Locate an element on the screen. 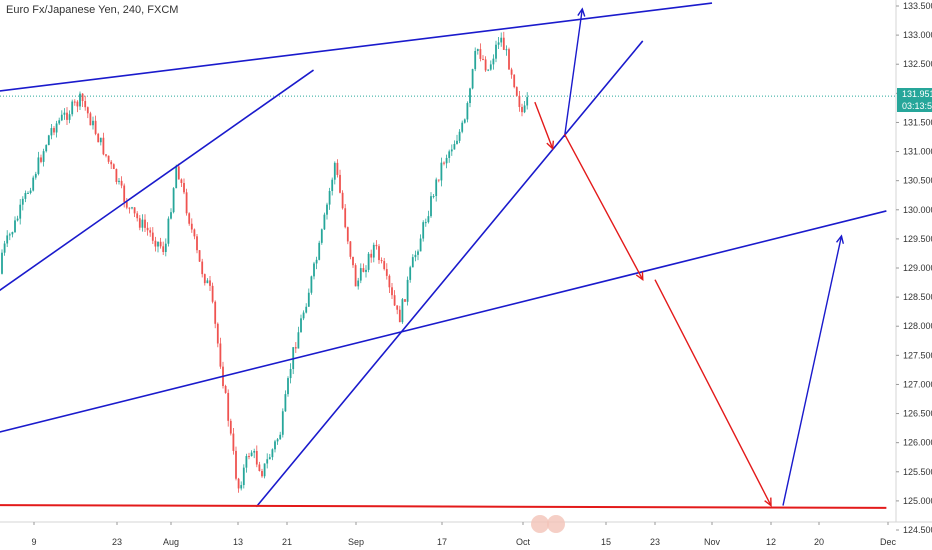  y-tick-label: 128.000 is located at coordinates (917, 326).